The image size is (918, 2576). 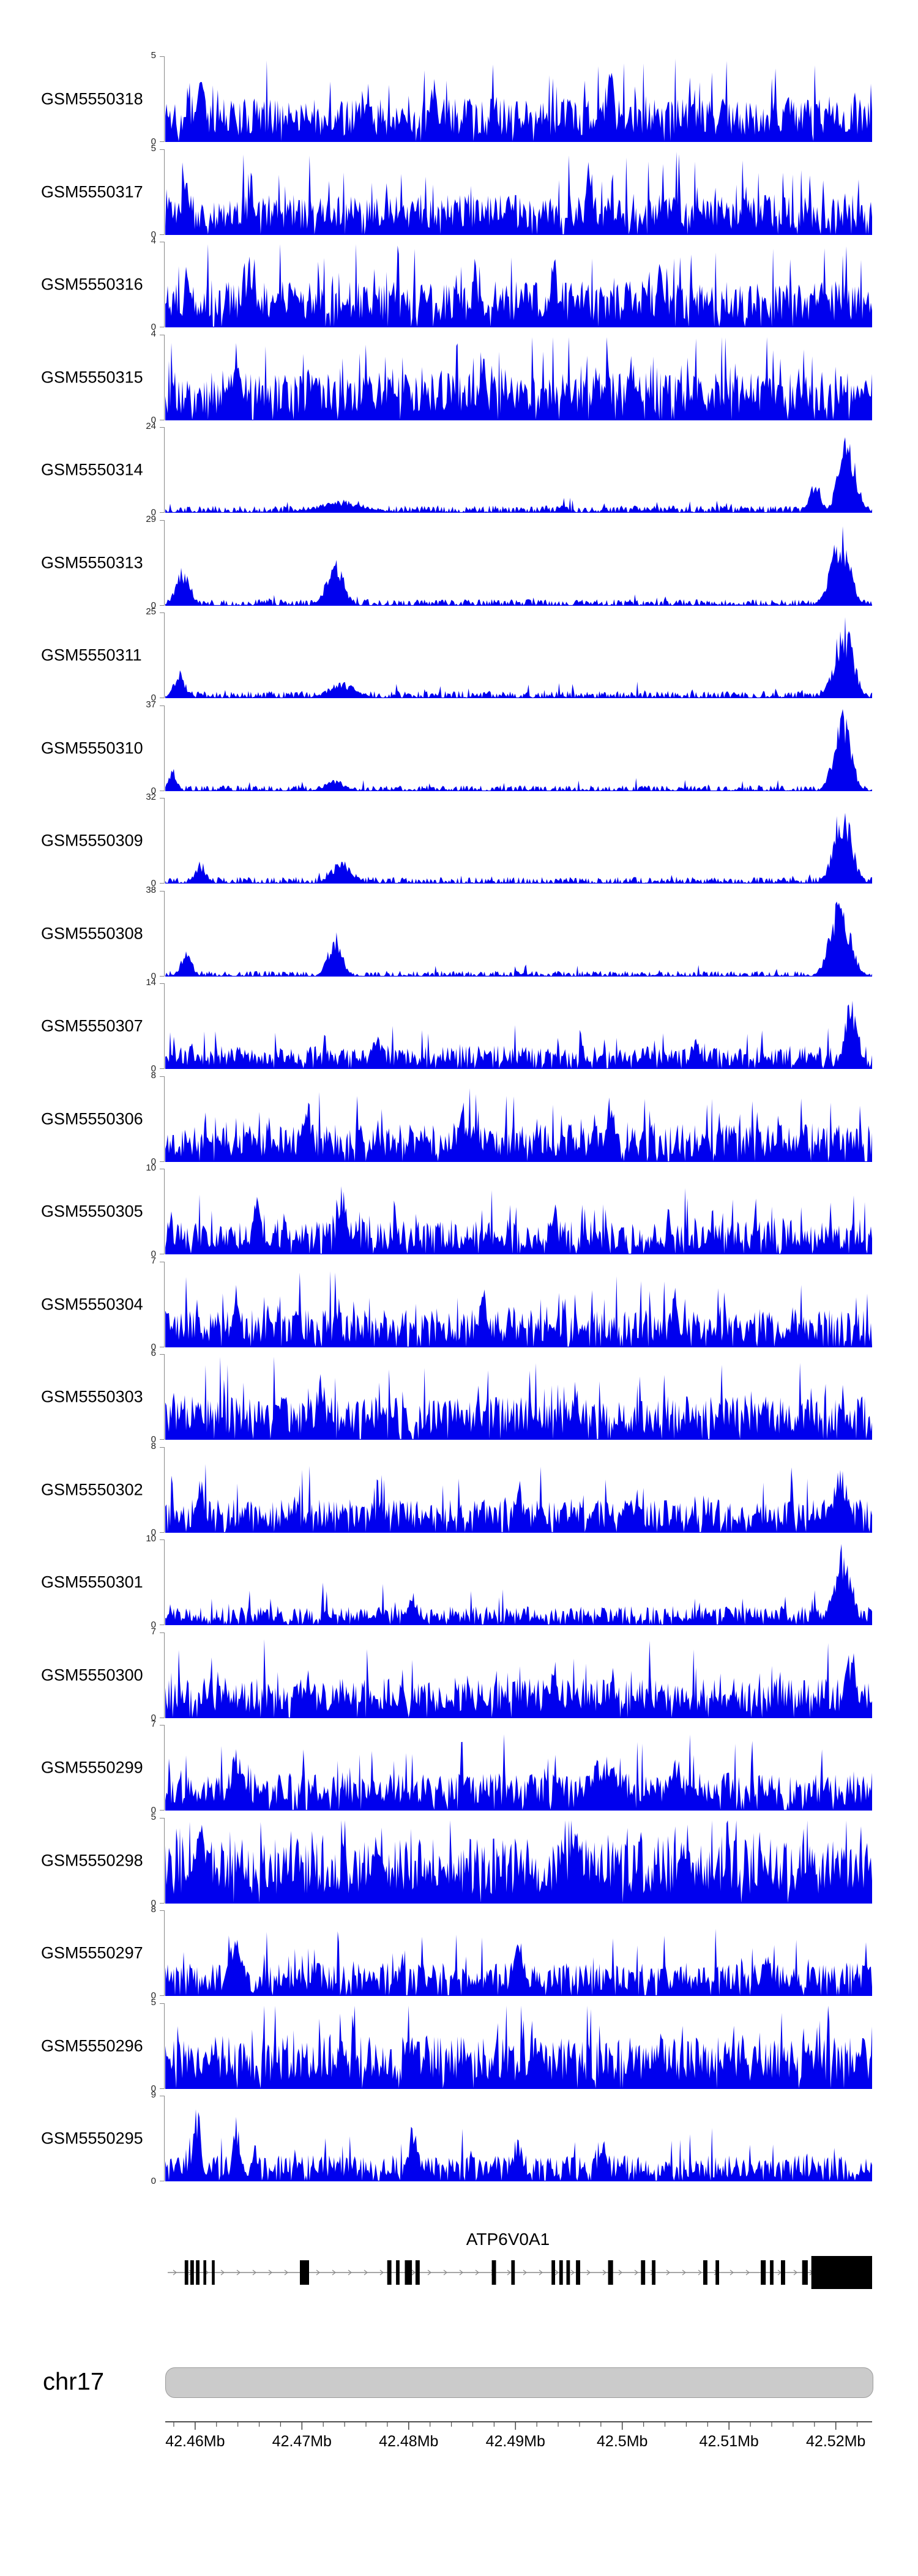 I want to click on gene-name-label: ATP6V0A1, so click(x=508, y=2239).